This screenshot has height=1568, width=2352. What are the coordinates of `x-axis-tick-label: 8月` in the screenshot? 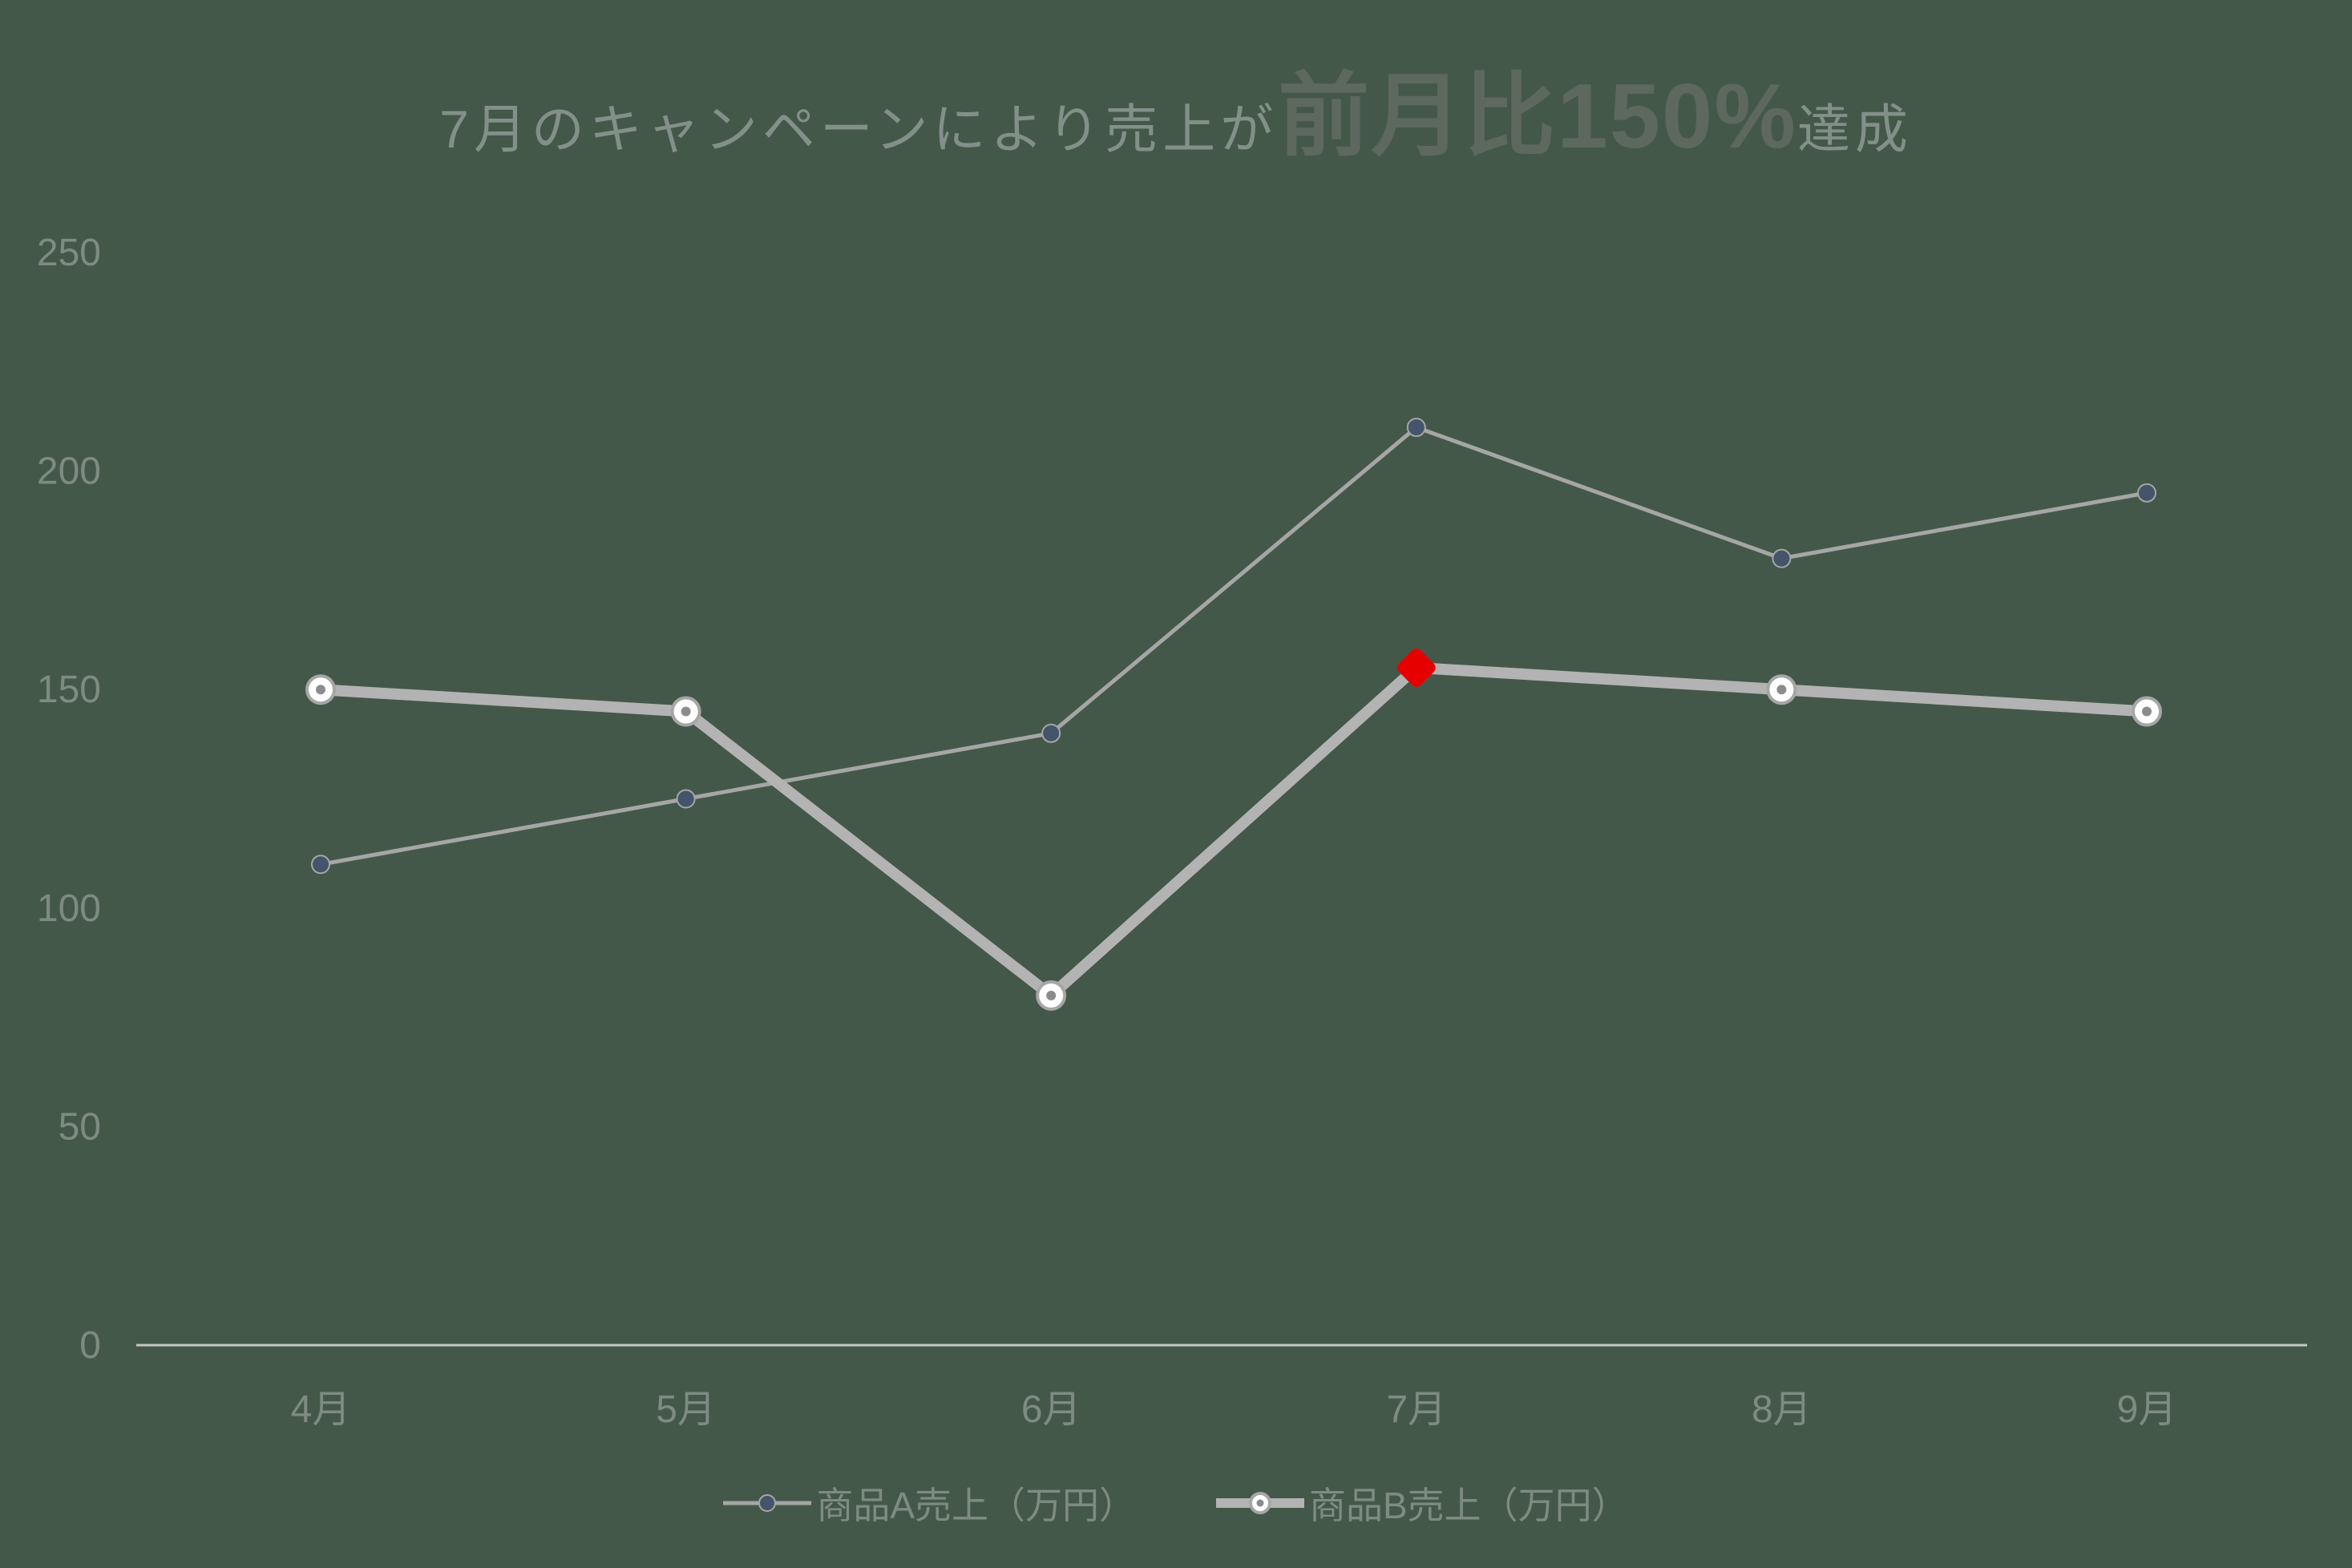 It's located at (1782, 1409).